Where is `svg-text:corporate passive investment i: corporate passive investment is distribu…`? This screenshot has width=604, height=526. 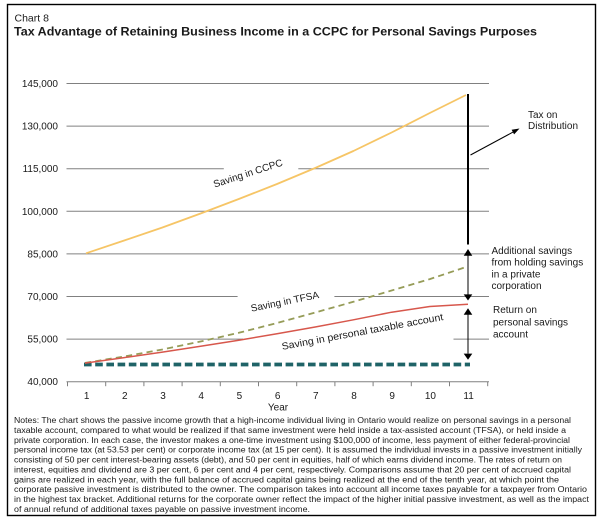 svg-text:corporate passive investment i: corporate passive investment is distribu… is located at coordinates (301, 489).